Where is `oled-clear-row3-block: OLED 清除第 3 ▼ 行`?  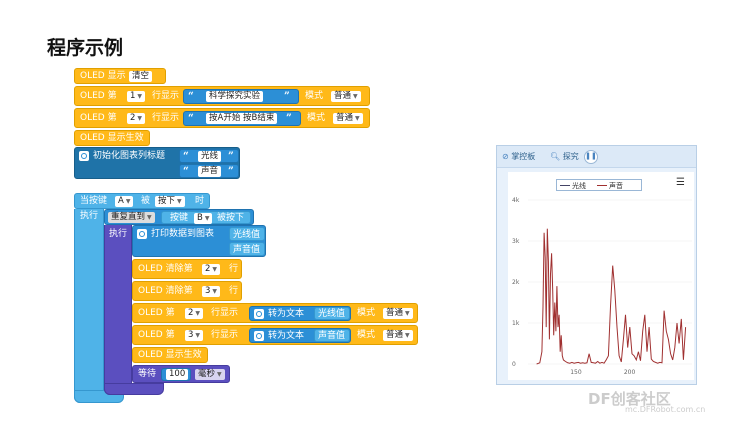 oled-clear-row3-block: OLED 清除第 3 ▼ 行 is located at coordinates (187, 291).